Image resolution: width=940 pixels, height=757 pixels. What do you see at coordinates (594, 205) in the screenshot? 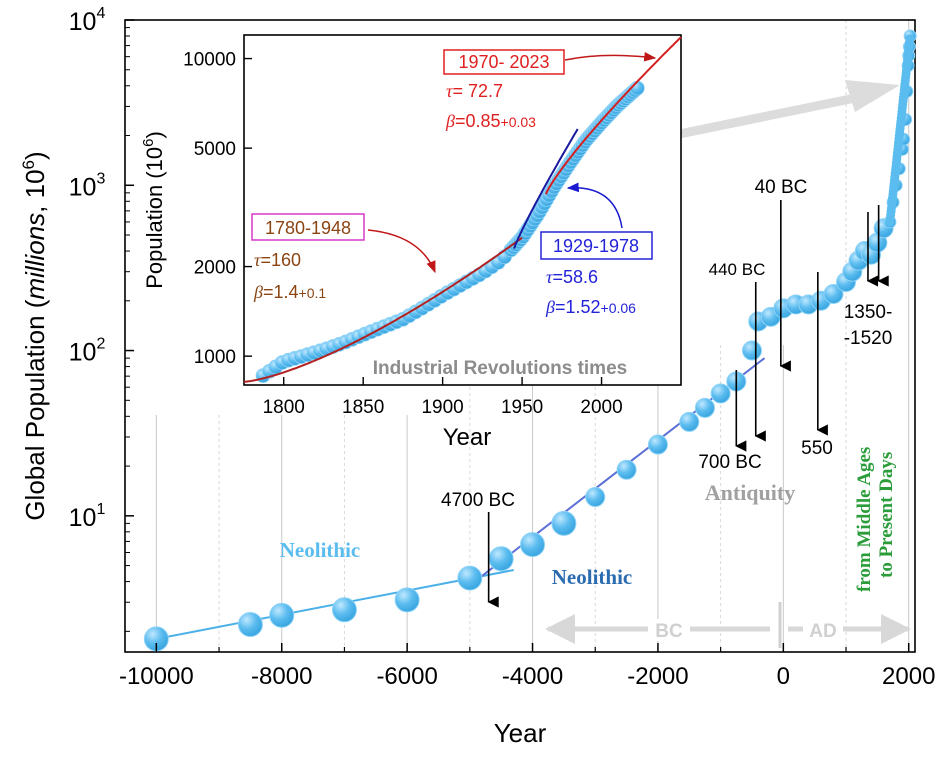
I see `callout-arrow-1929-1978` at bounding box center [594, 205].